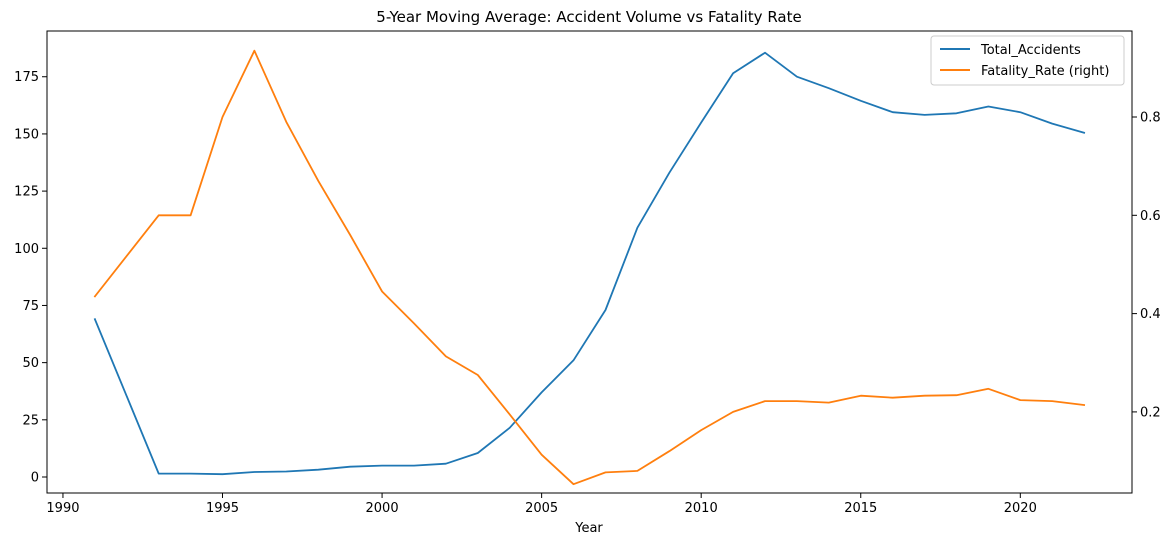  I want to click on x-tick-label: 1995, so click(222, 508).